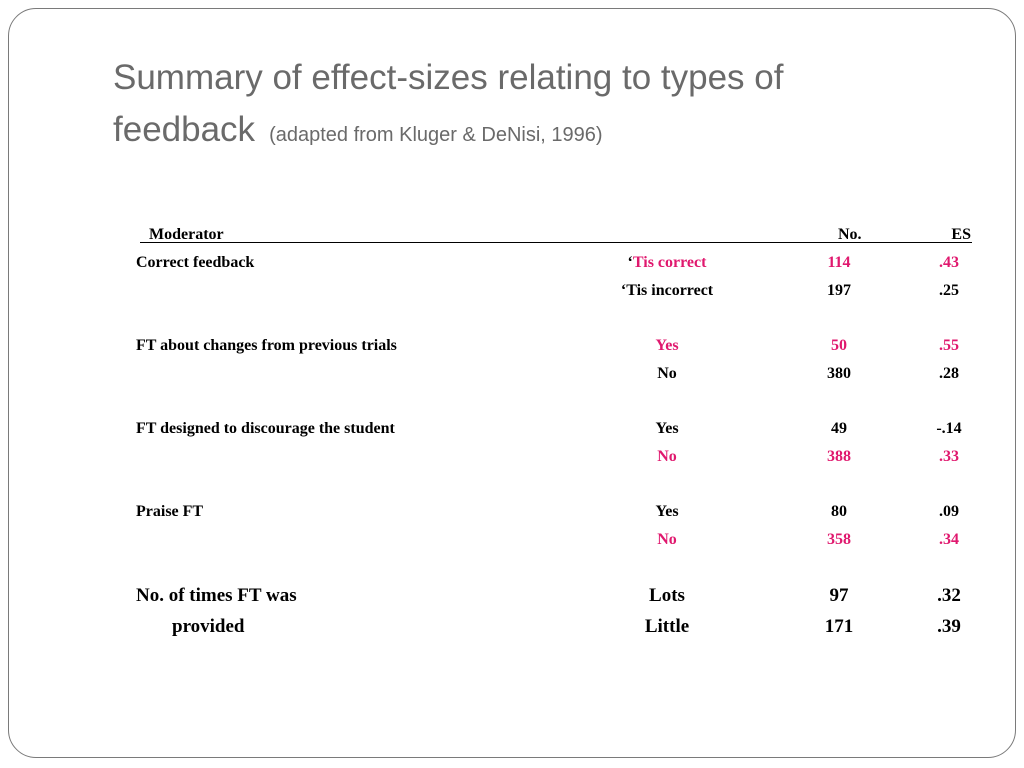 Image resolution: width=1024 pixels, height=768 pixels. I want to click on row-no: 50, so click(839, 345).